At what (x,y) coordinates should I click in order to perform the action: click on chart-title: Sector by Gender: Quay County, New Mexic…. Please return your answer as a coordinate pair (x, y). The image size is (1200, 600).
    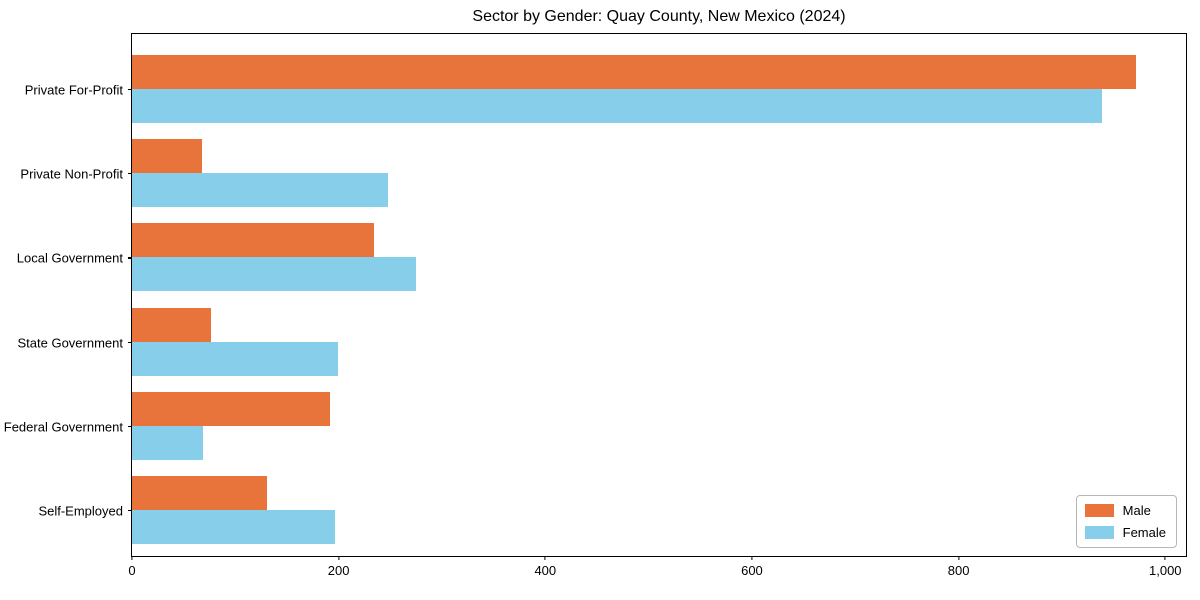
    Looking at the image, I should click on (659, 16).